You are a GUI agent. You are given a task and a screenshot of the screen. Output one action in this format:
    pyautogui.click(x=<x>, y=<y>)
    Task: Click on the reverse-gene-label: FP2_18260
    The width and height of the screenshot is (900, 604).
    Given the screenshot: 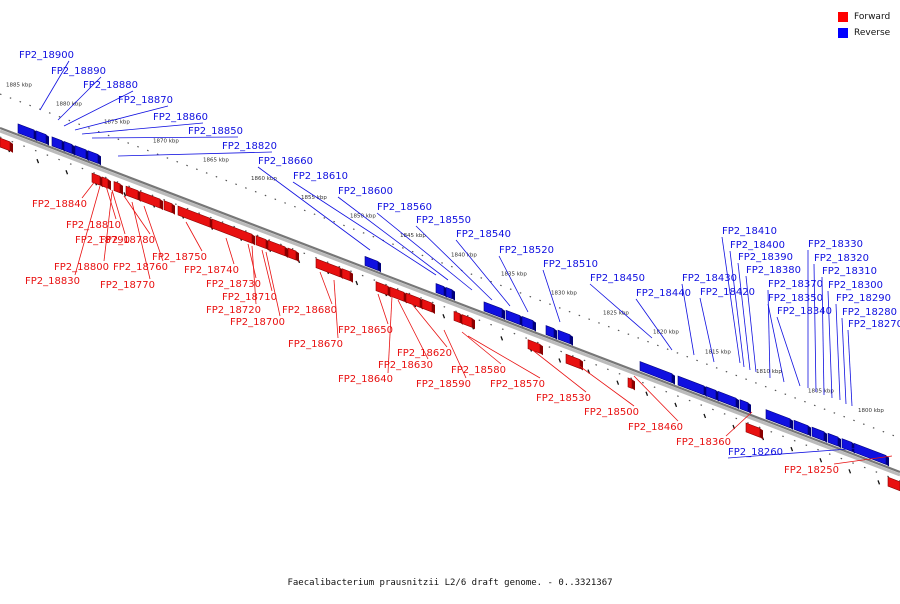 What is the action you would take?
    pyautogui.click(x=755, y=452)
    